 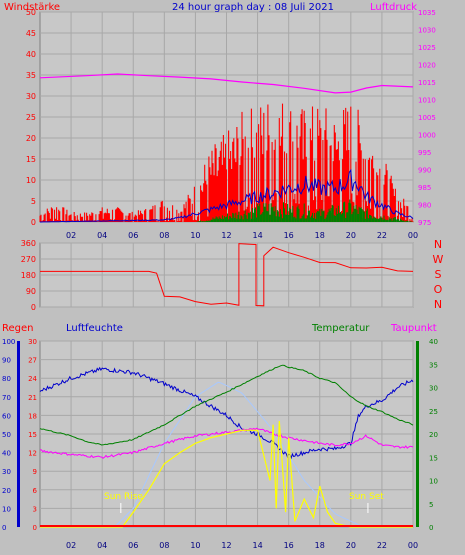 I want to click on solar-theory-line, so click(x=239, y=454).